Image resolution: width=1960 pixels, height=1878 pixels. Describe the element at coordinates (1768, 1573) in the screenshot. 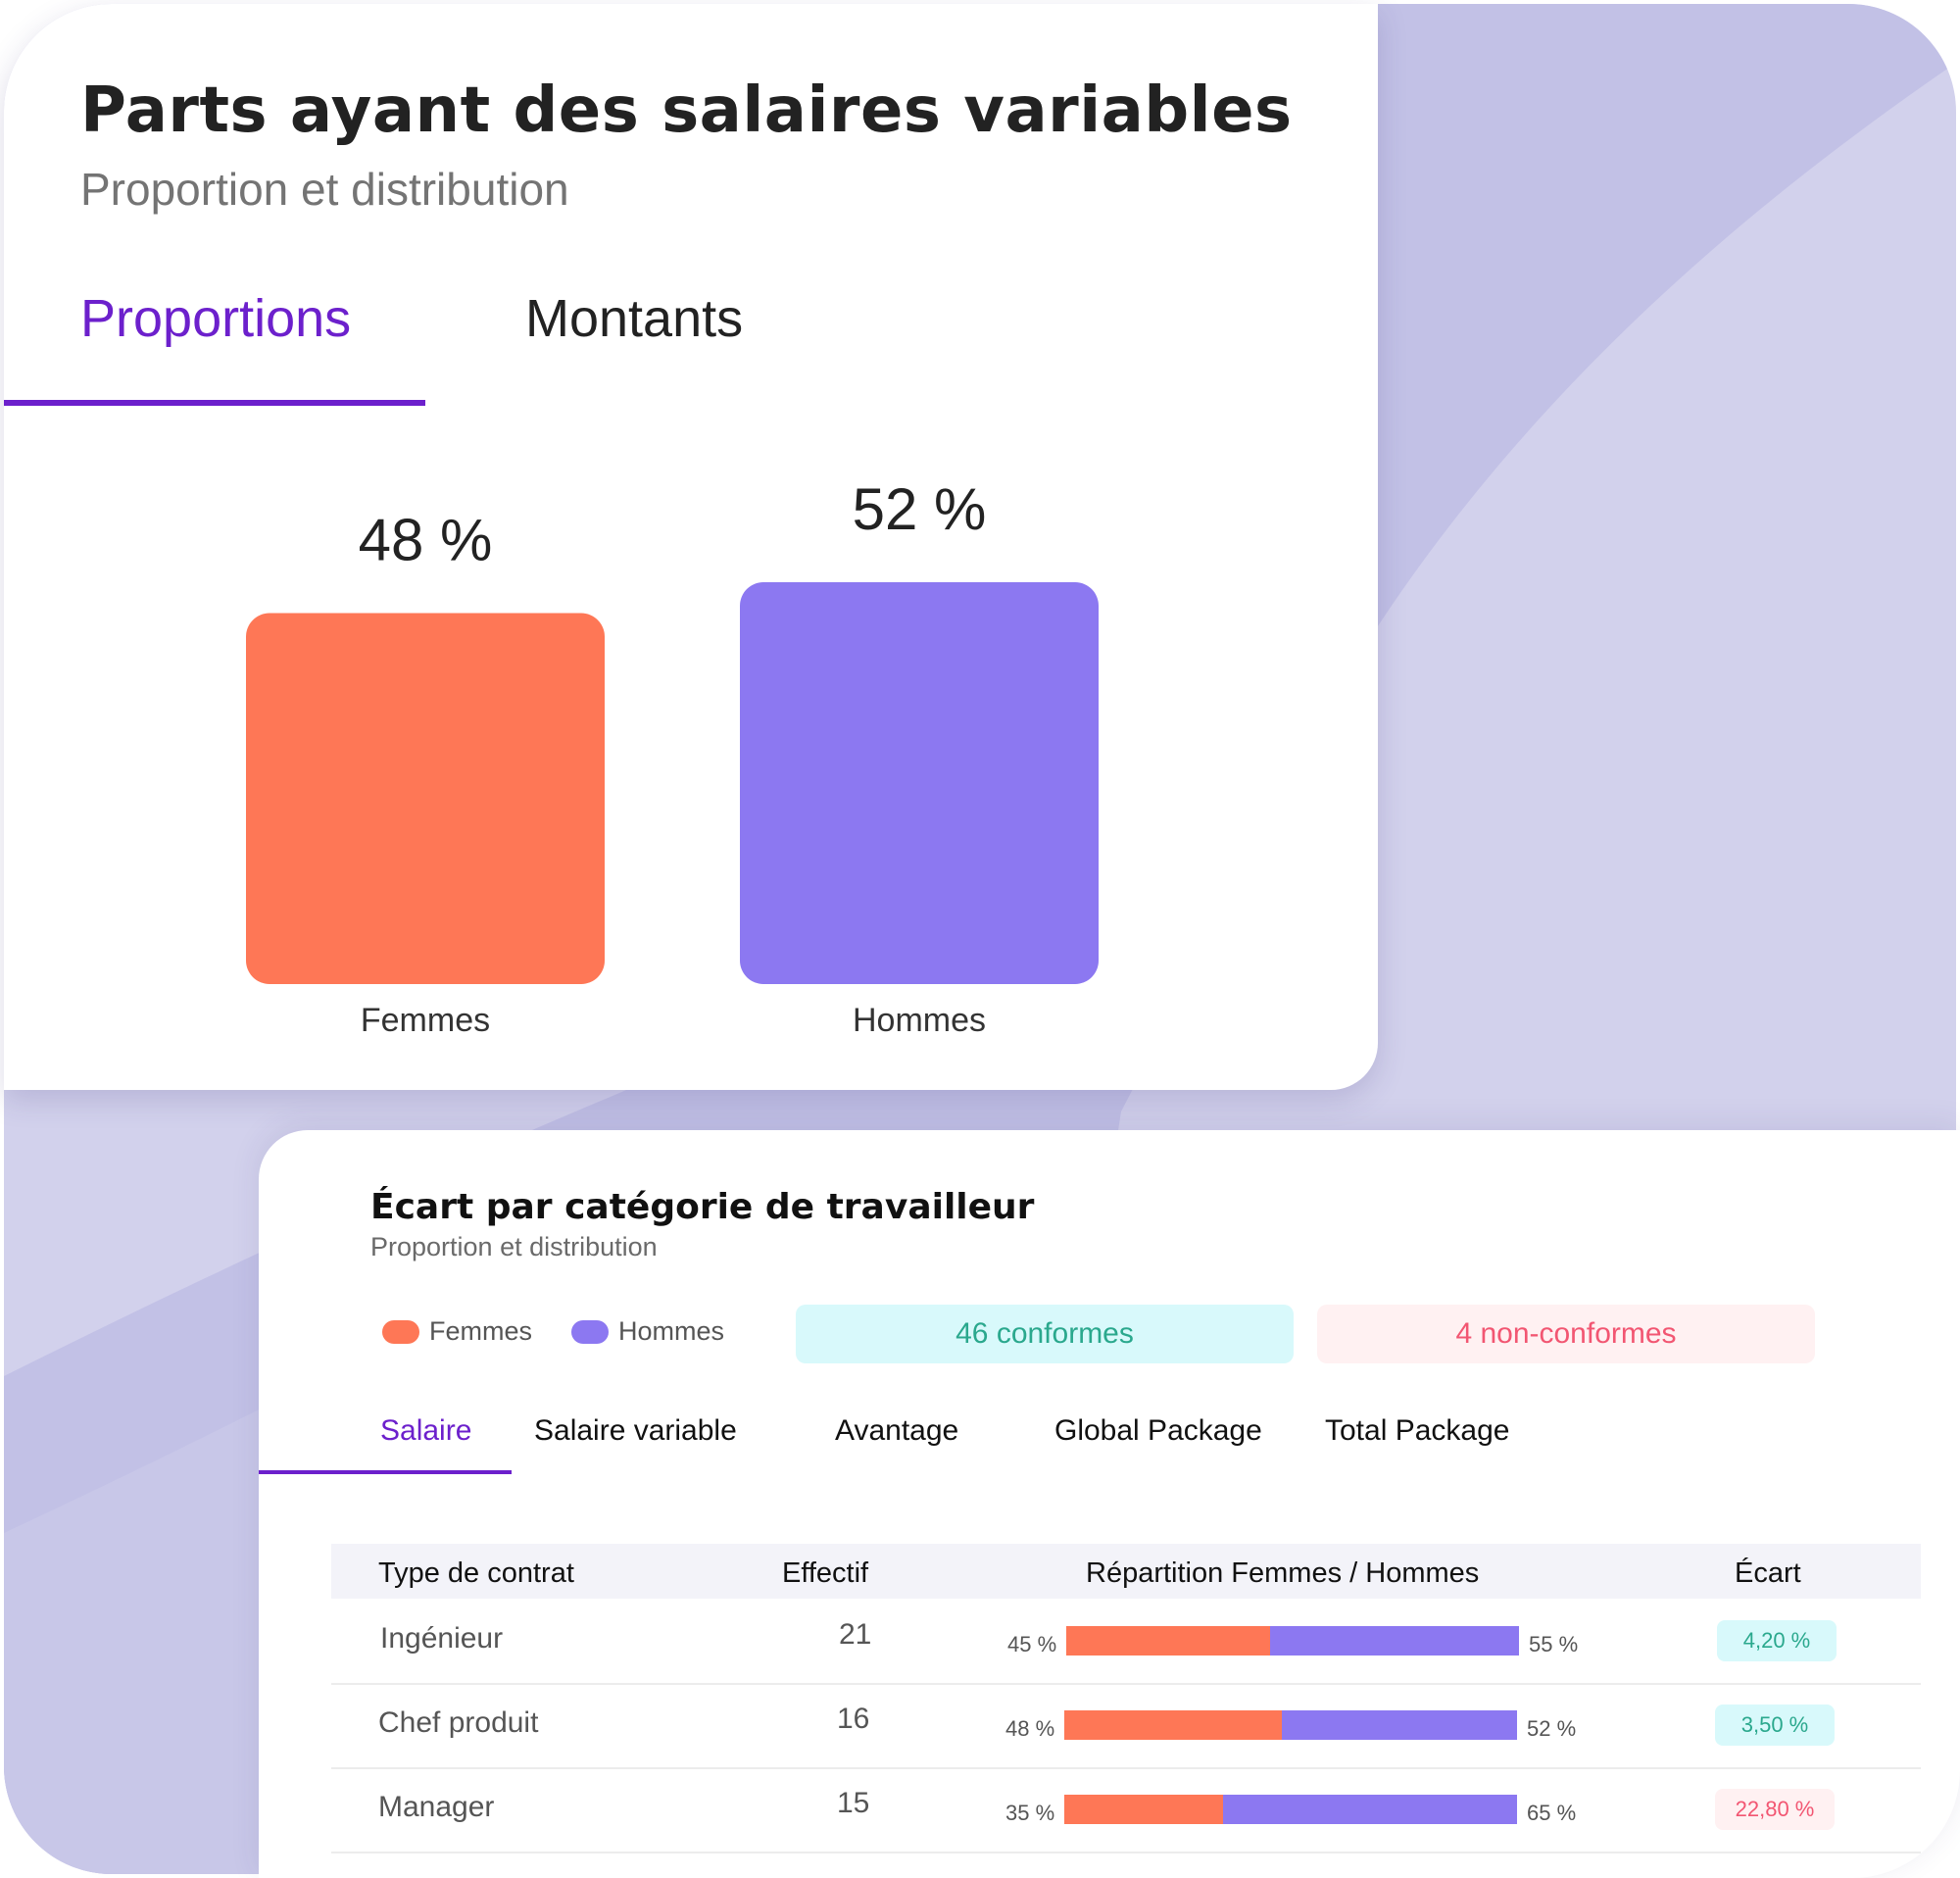

I see `column-header-ecart: Écart` at that location.